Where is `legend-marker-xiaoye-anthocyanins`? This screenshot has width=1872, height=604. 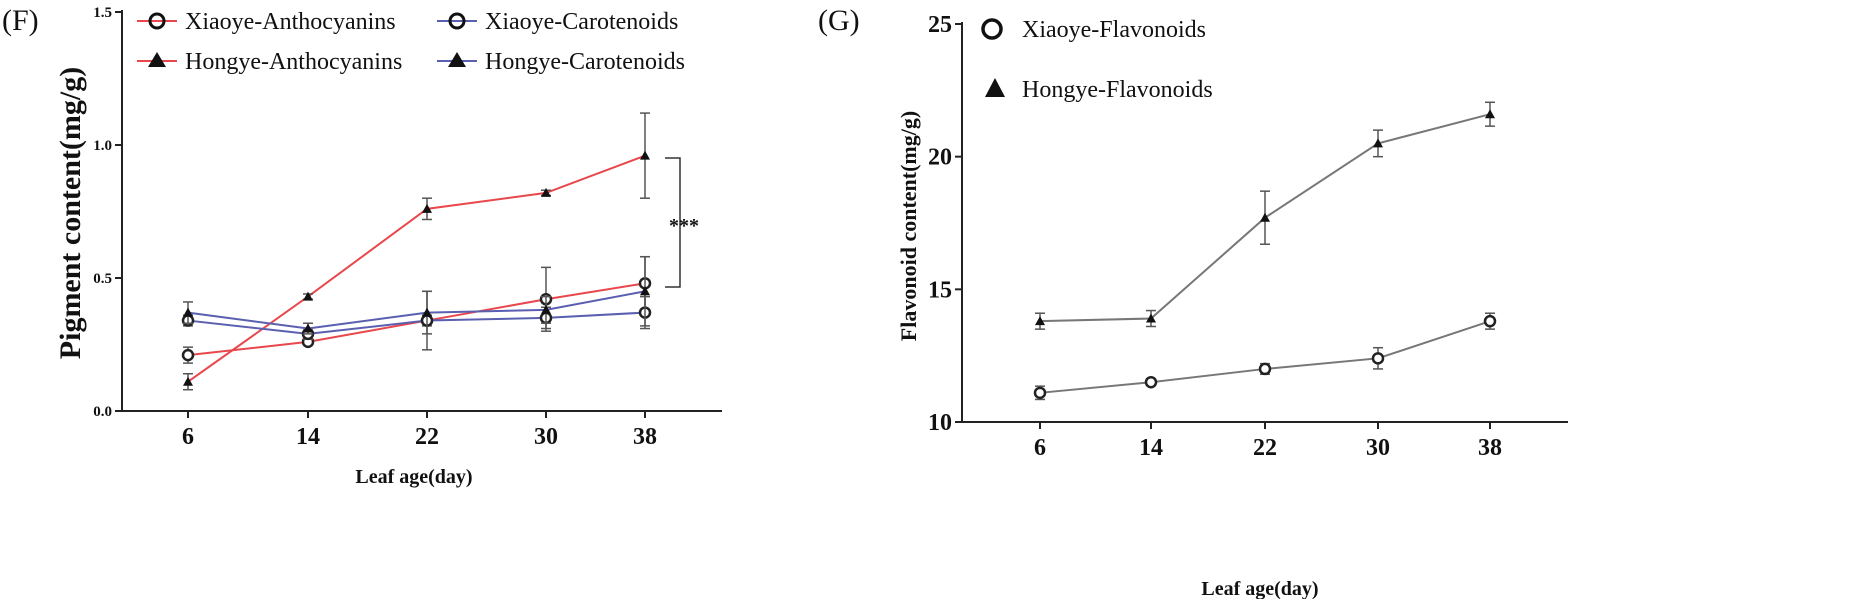
legend-marker-xiaoye-anthocyanins is located at coordinates (157, 21).